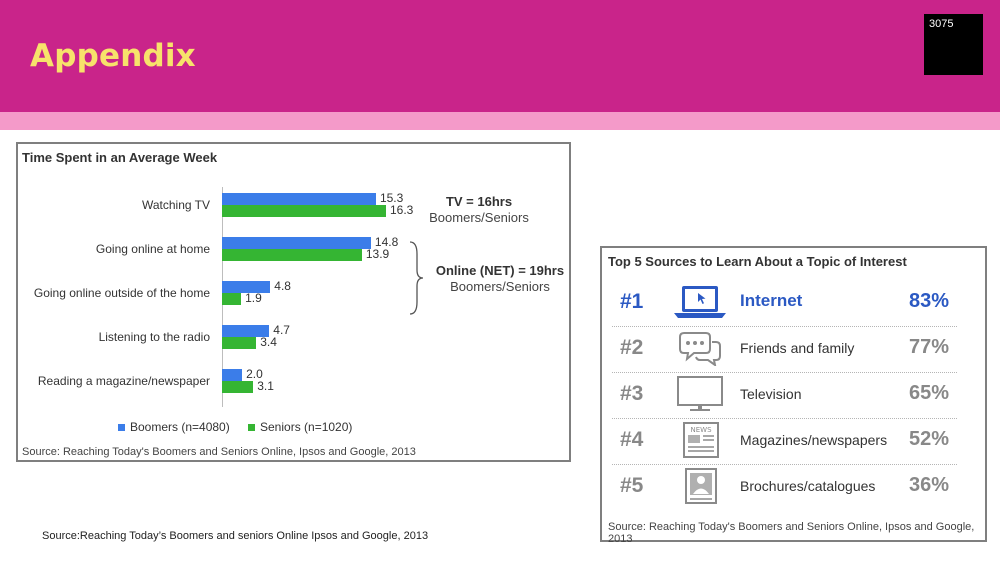 Image resolution: width=1000 pixels, height=563 pixels. Describe the element at coordinates (300, 427) in the screenshot. I see `legend-seniors: Seniors (n=1020)` at that location.